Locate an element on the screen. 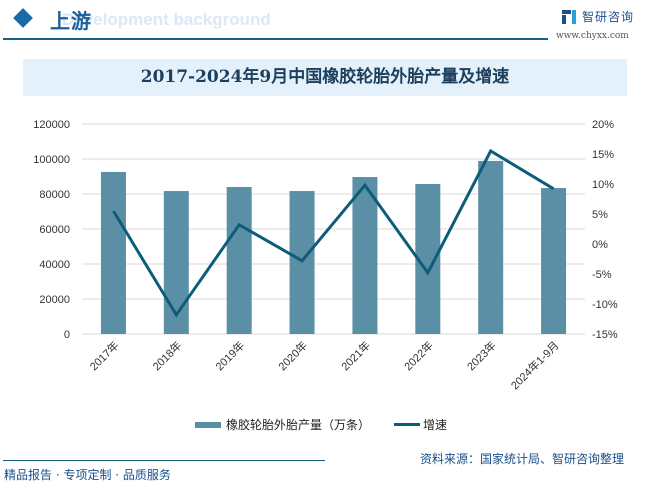 The height and width of the screenshot is (487, 655). chart-legend: 橡胶轮胎外胎产量（万条） 增速 is located at coordinates (333, 424).